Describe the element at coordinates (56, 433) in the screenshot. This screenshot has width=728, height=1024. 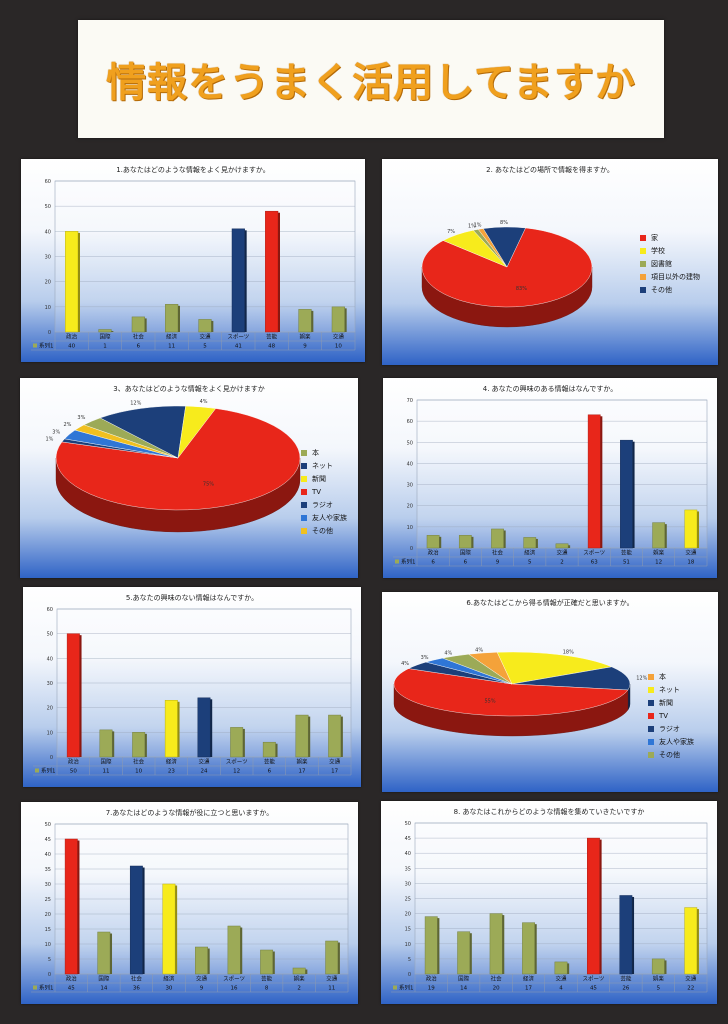
I see `slice-percent-label: 3%` at that location.